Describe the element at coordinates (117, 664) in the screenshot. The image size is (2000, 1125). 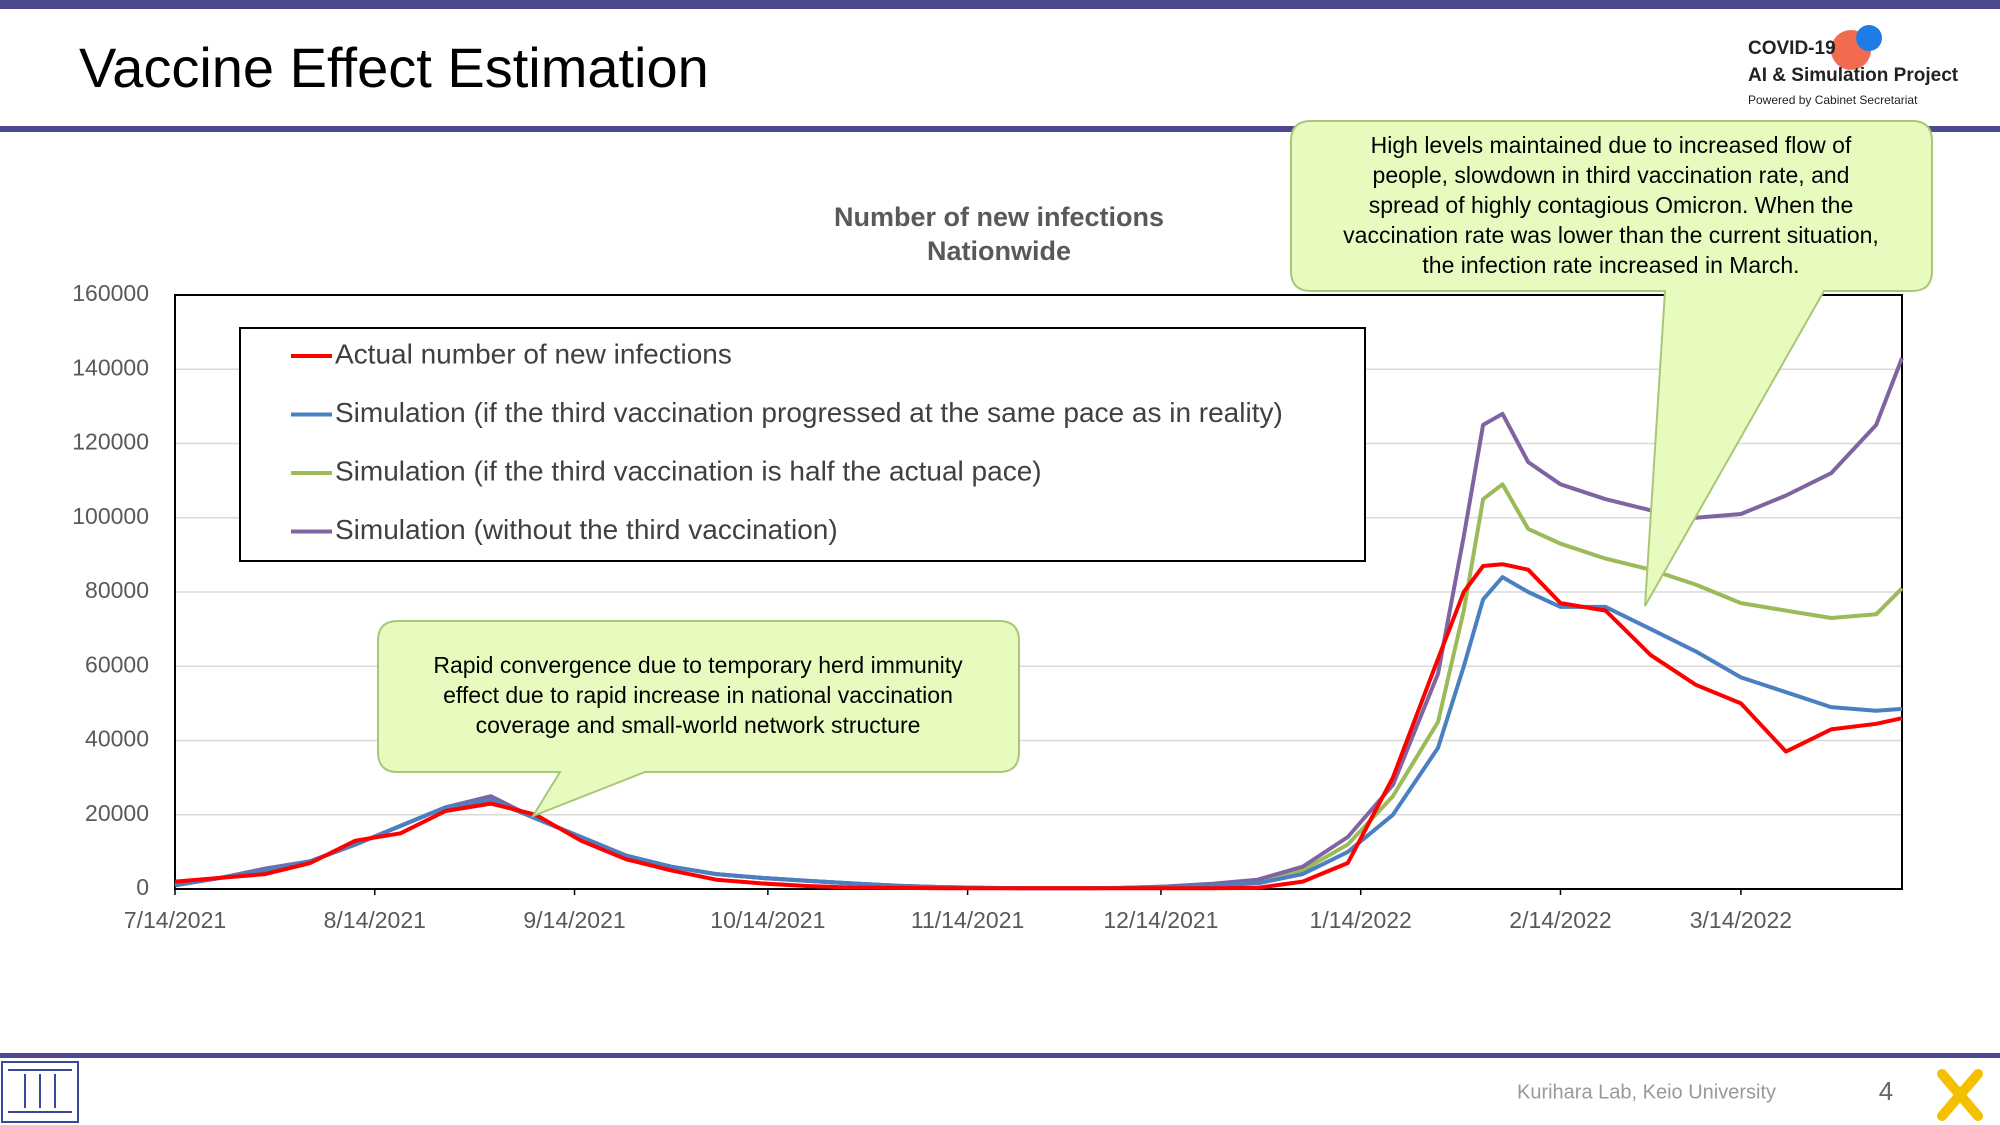
I see `y-tick-label: 60000` at that location.